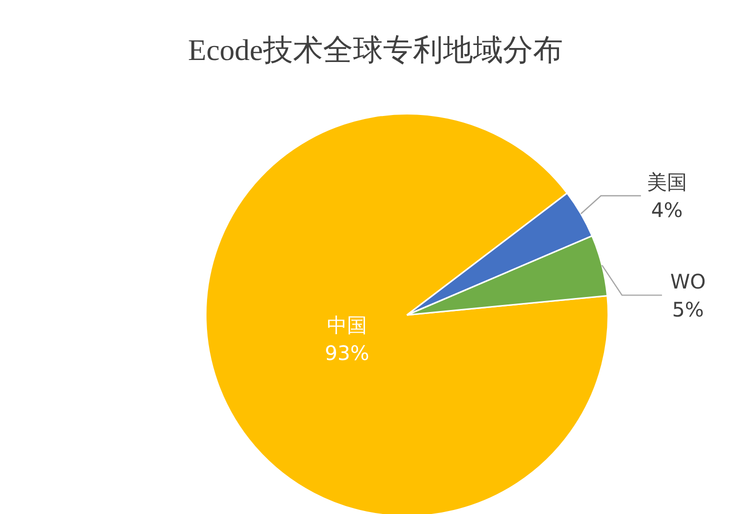 The image size is (751, 514). I want to click on data-label: 93%, so click(347, 353).